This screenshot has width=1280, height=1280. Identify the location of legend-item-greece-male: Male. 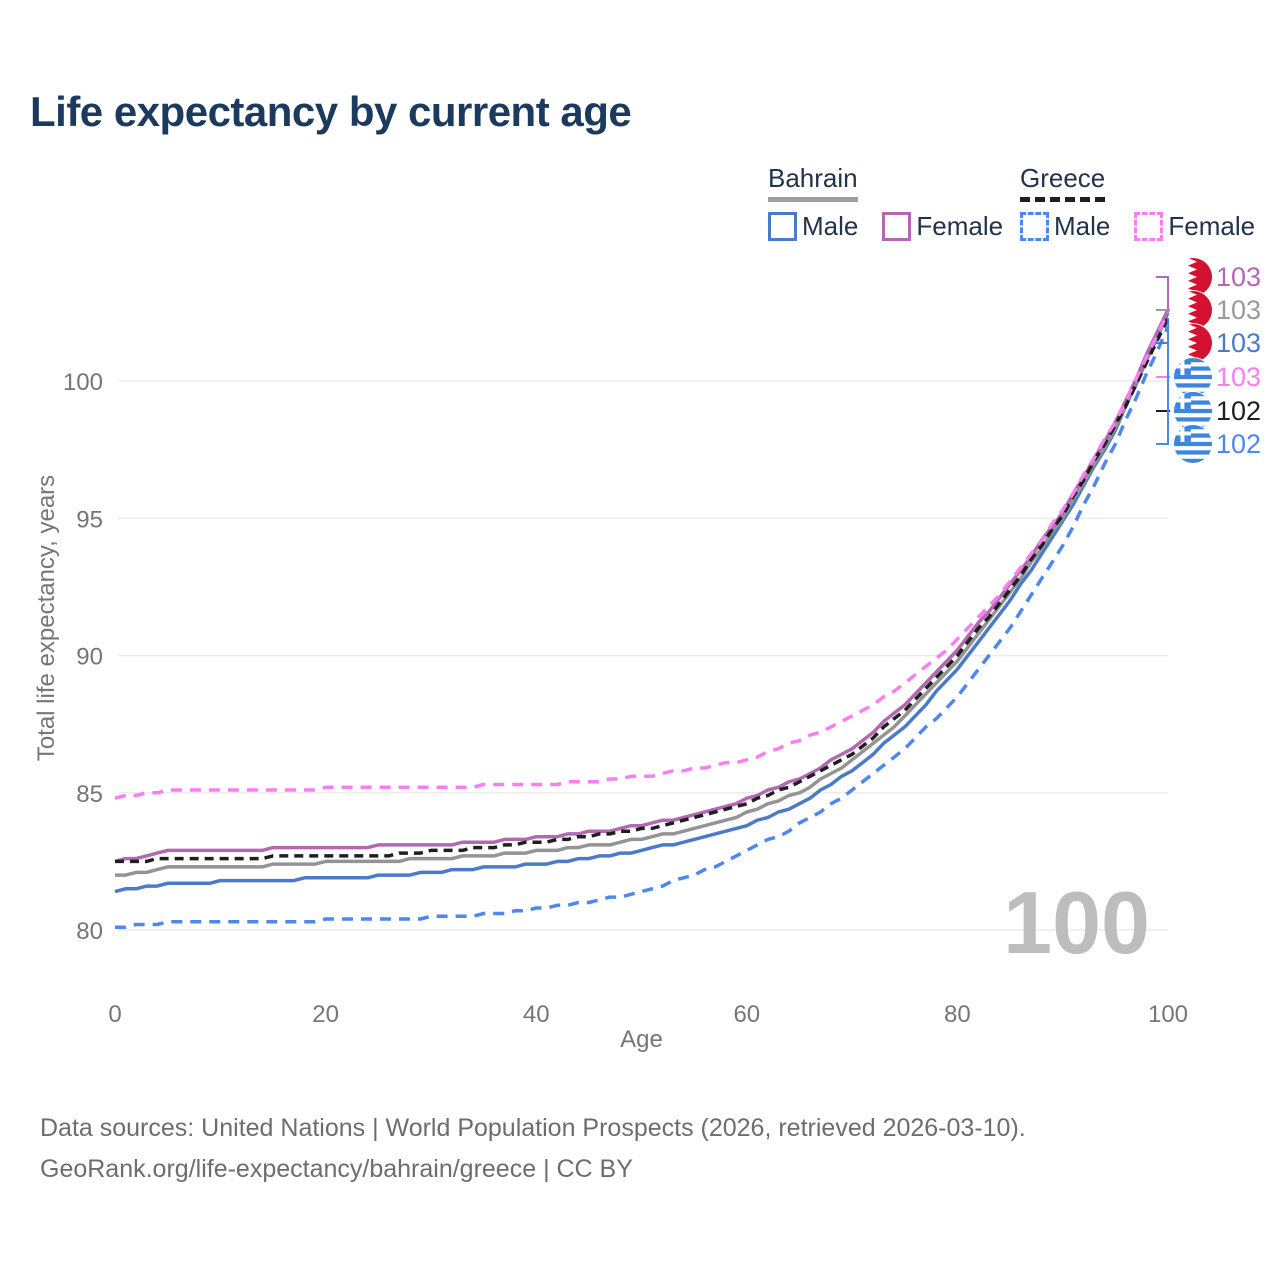
(1065, 226).